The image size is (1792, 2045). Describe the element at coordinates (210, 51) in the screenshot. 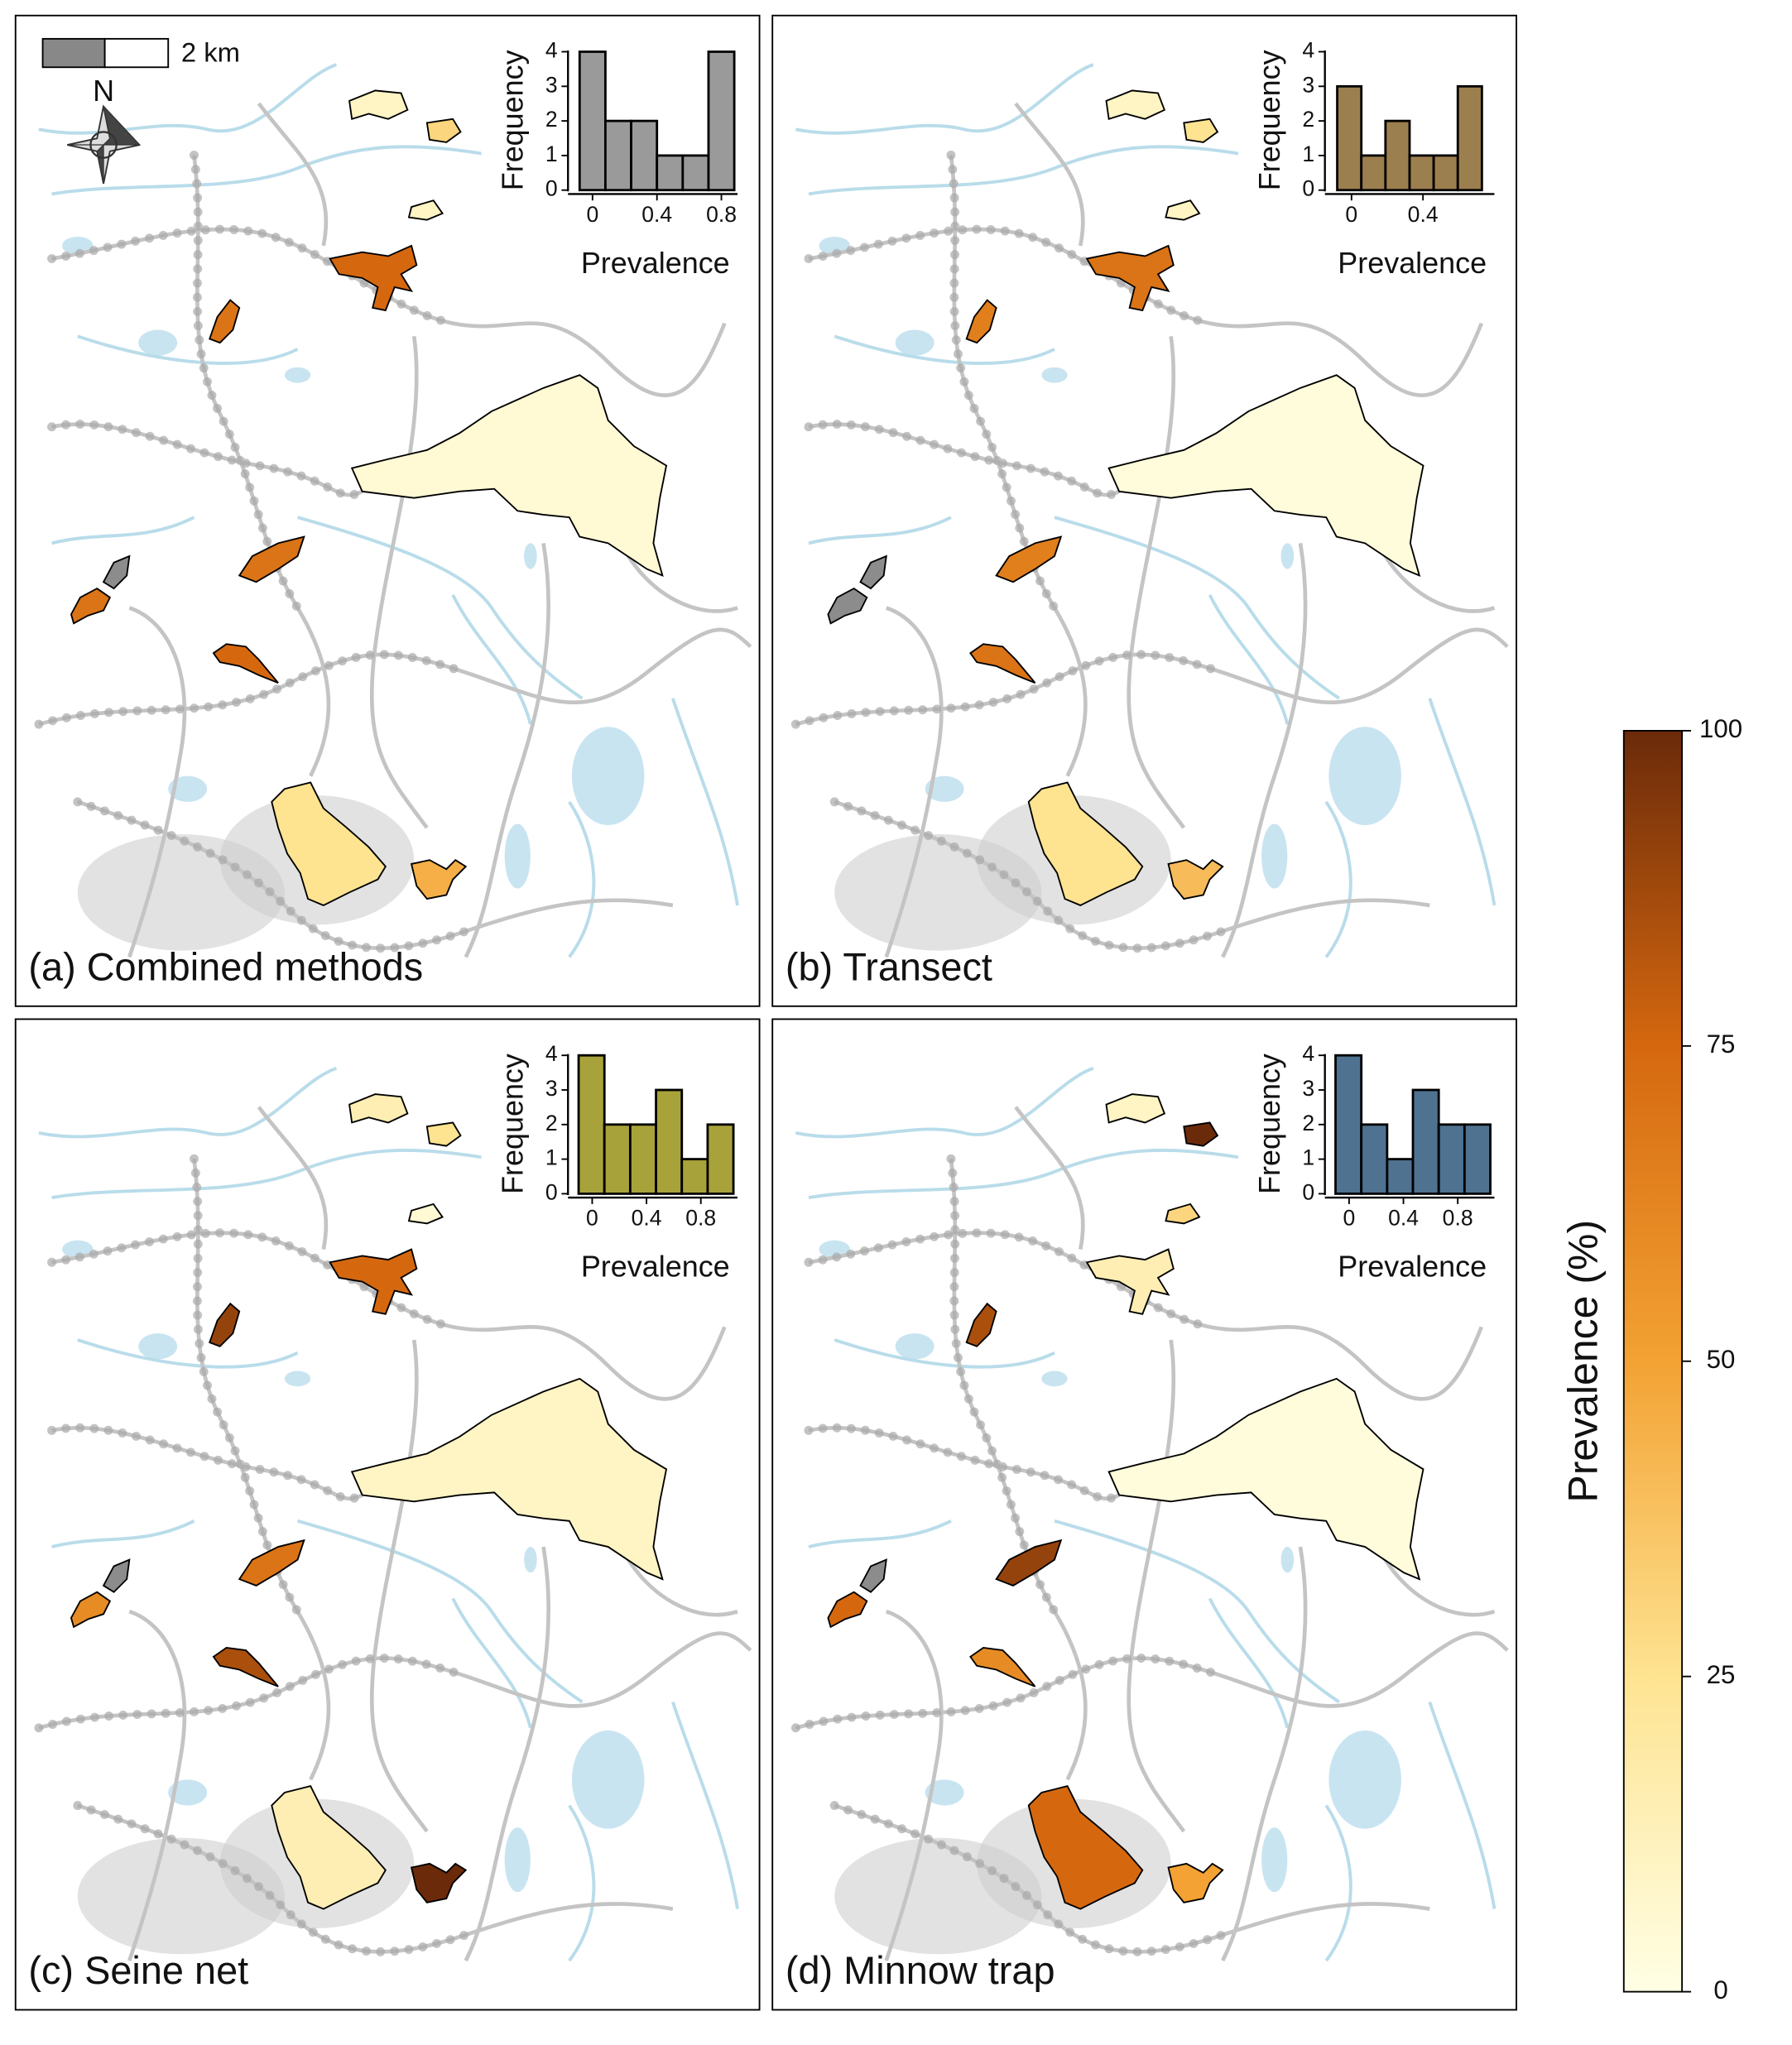

I see `scale-bar-label: 2 km` at that location.